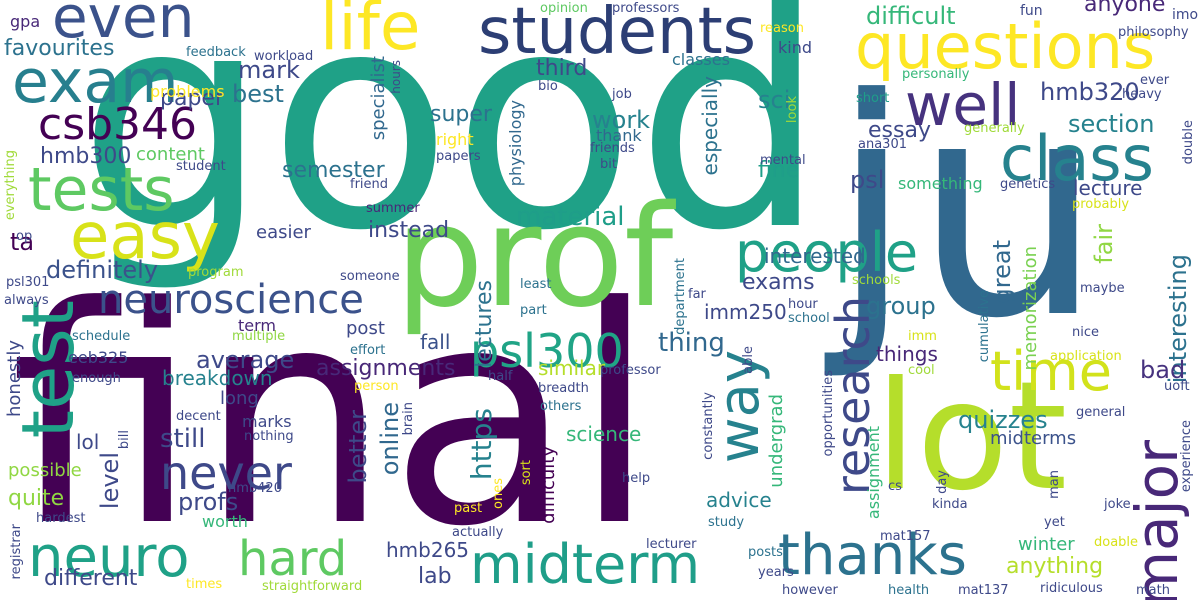  What do you see at coordinates (739, 407) in the screenshot?
I see `cloud-word: way` at bounding box center [739, 407].